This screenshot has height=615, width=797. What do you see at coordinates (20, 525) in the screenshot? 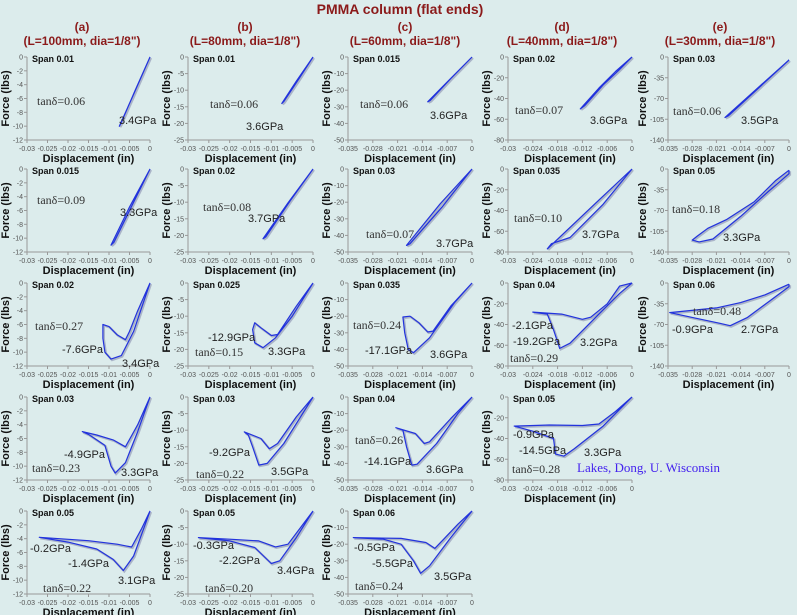
I see `y-tick-label: -2` at bounding box center [20, 525].